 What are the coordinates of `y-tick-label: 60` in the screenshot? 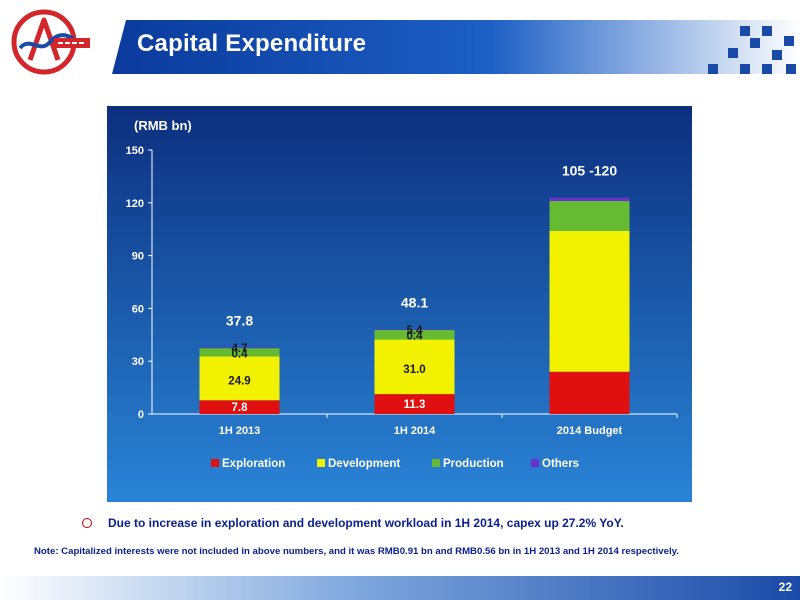 It's located at (138, 309).